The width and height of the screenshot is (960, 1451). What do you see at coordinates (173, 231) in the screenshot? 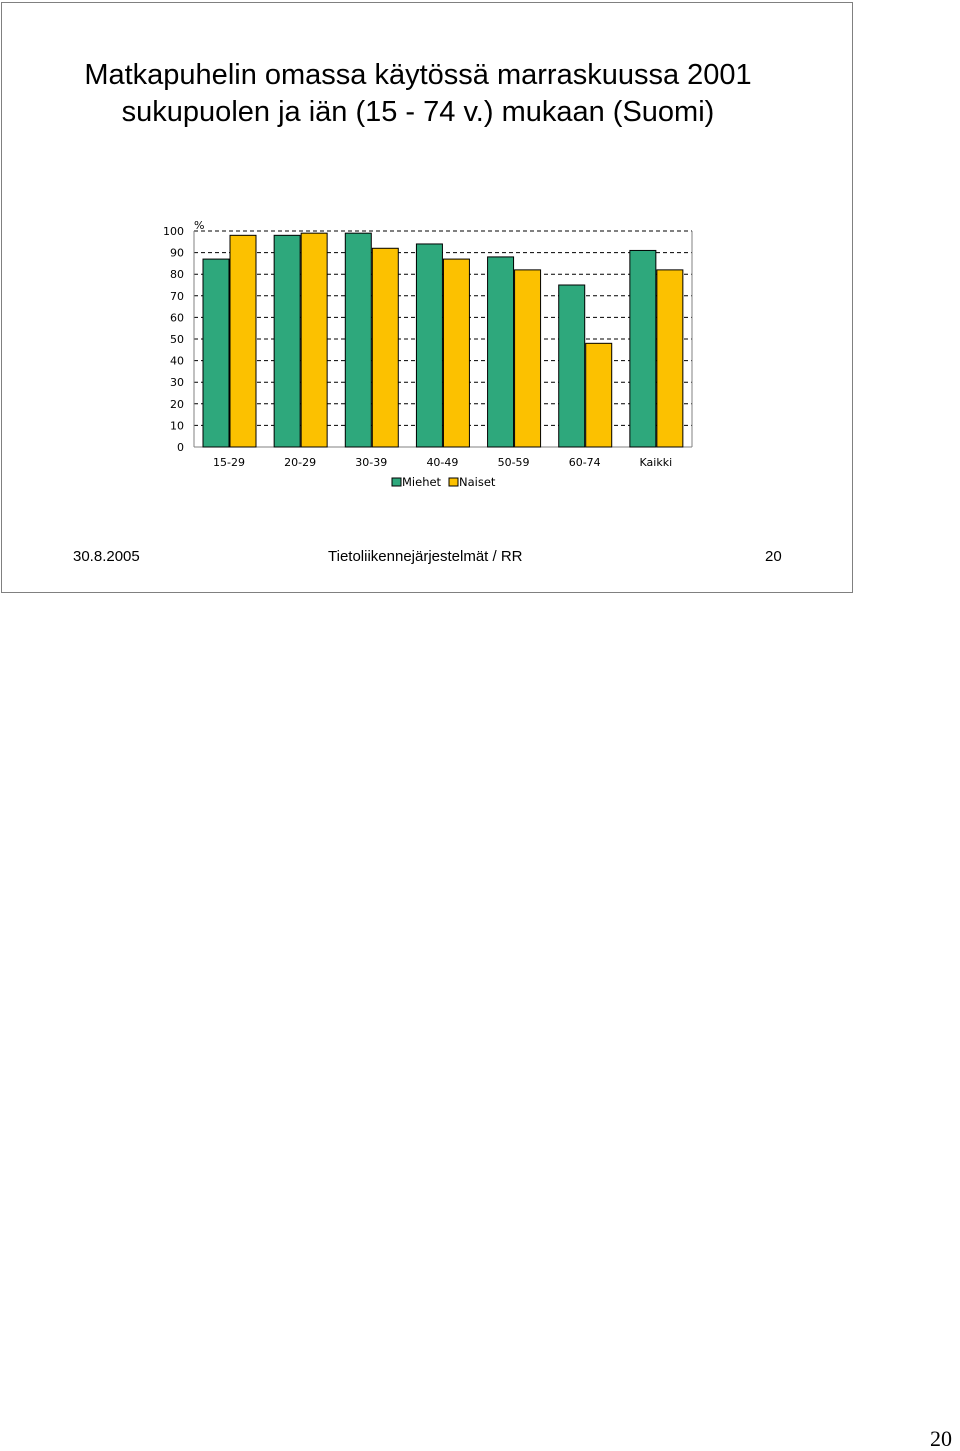
I see `y-tick-label: 100` at bounding box center [173, 231].